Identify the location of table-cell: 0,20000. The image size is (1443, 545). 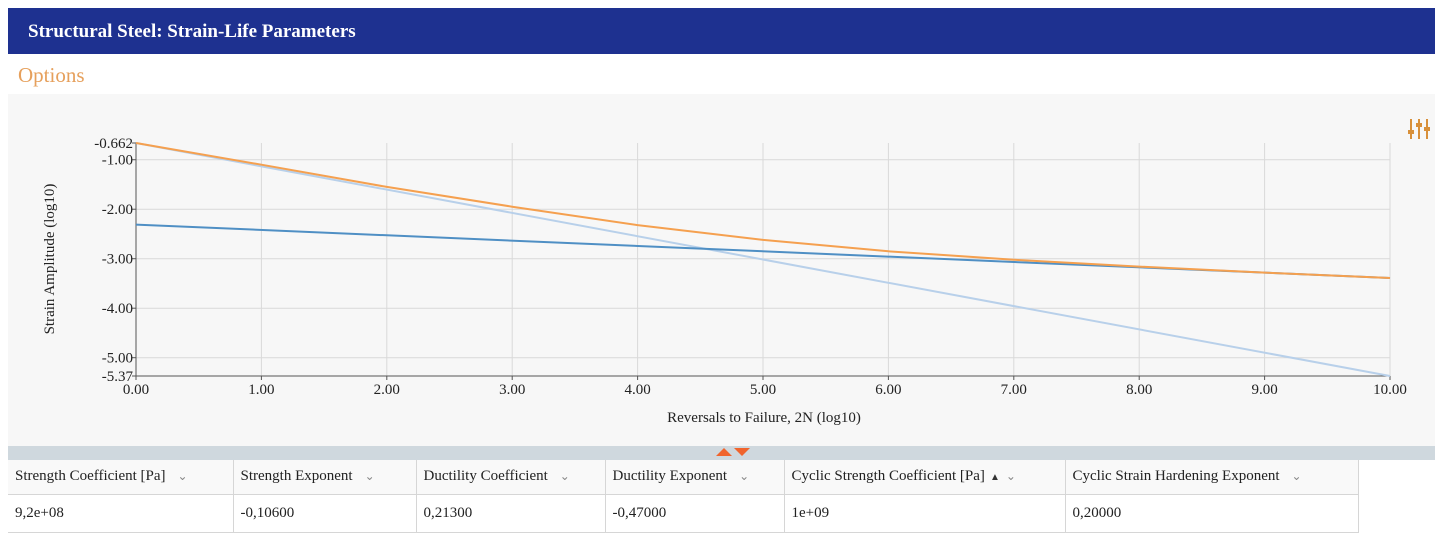
(1212, 513).